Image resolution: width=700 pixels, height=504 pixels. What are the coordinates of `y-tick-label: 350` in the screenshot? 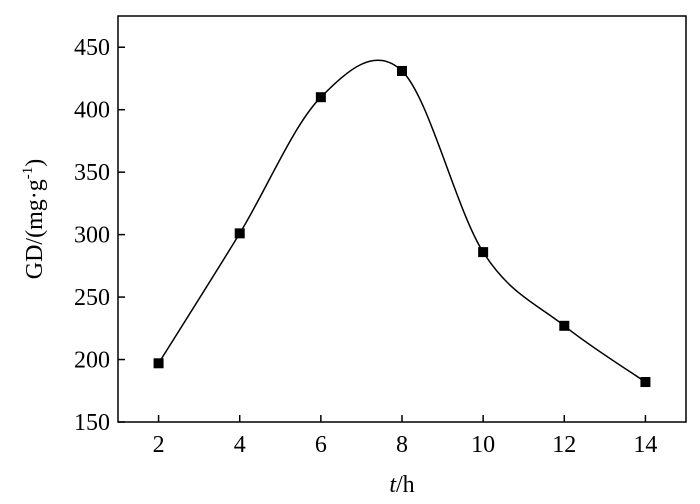 It's located at (92, 173).